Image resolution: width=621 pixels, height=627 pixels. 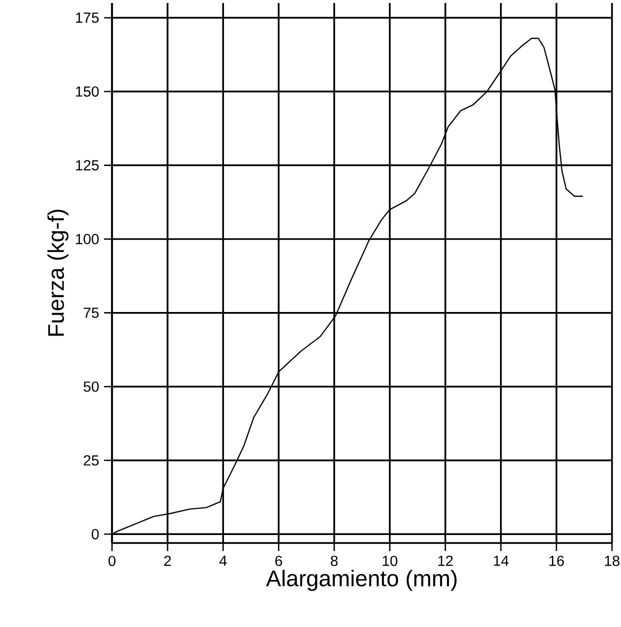 What do you see at coordinates (87, 165) in the screenshot?
I see `y-tick-label: 125` at bounding box center [87, 165].